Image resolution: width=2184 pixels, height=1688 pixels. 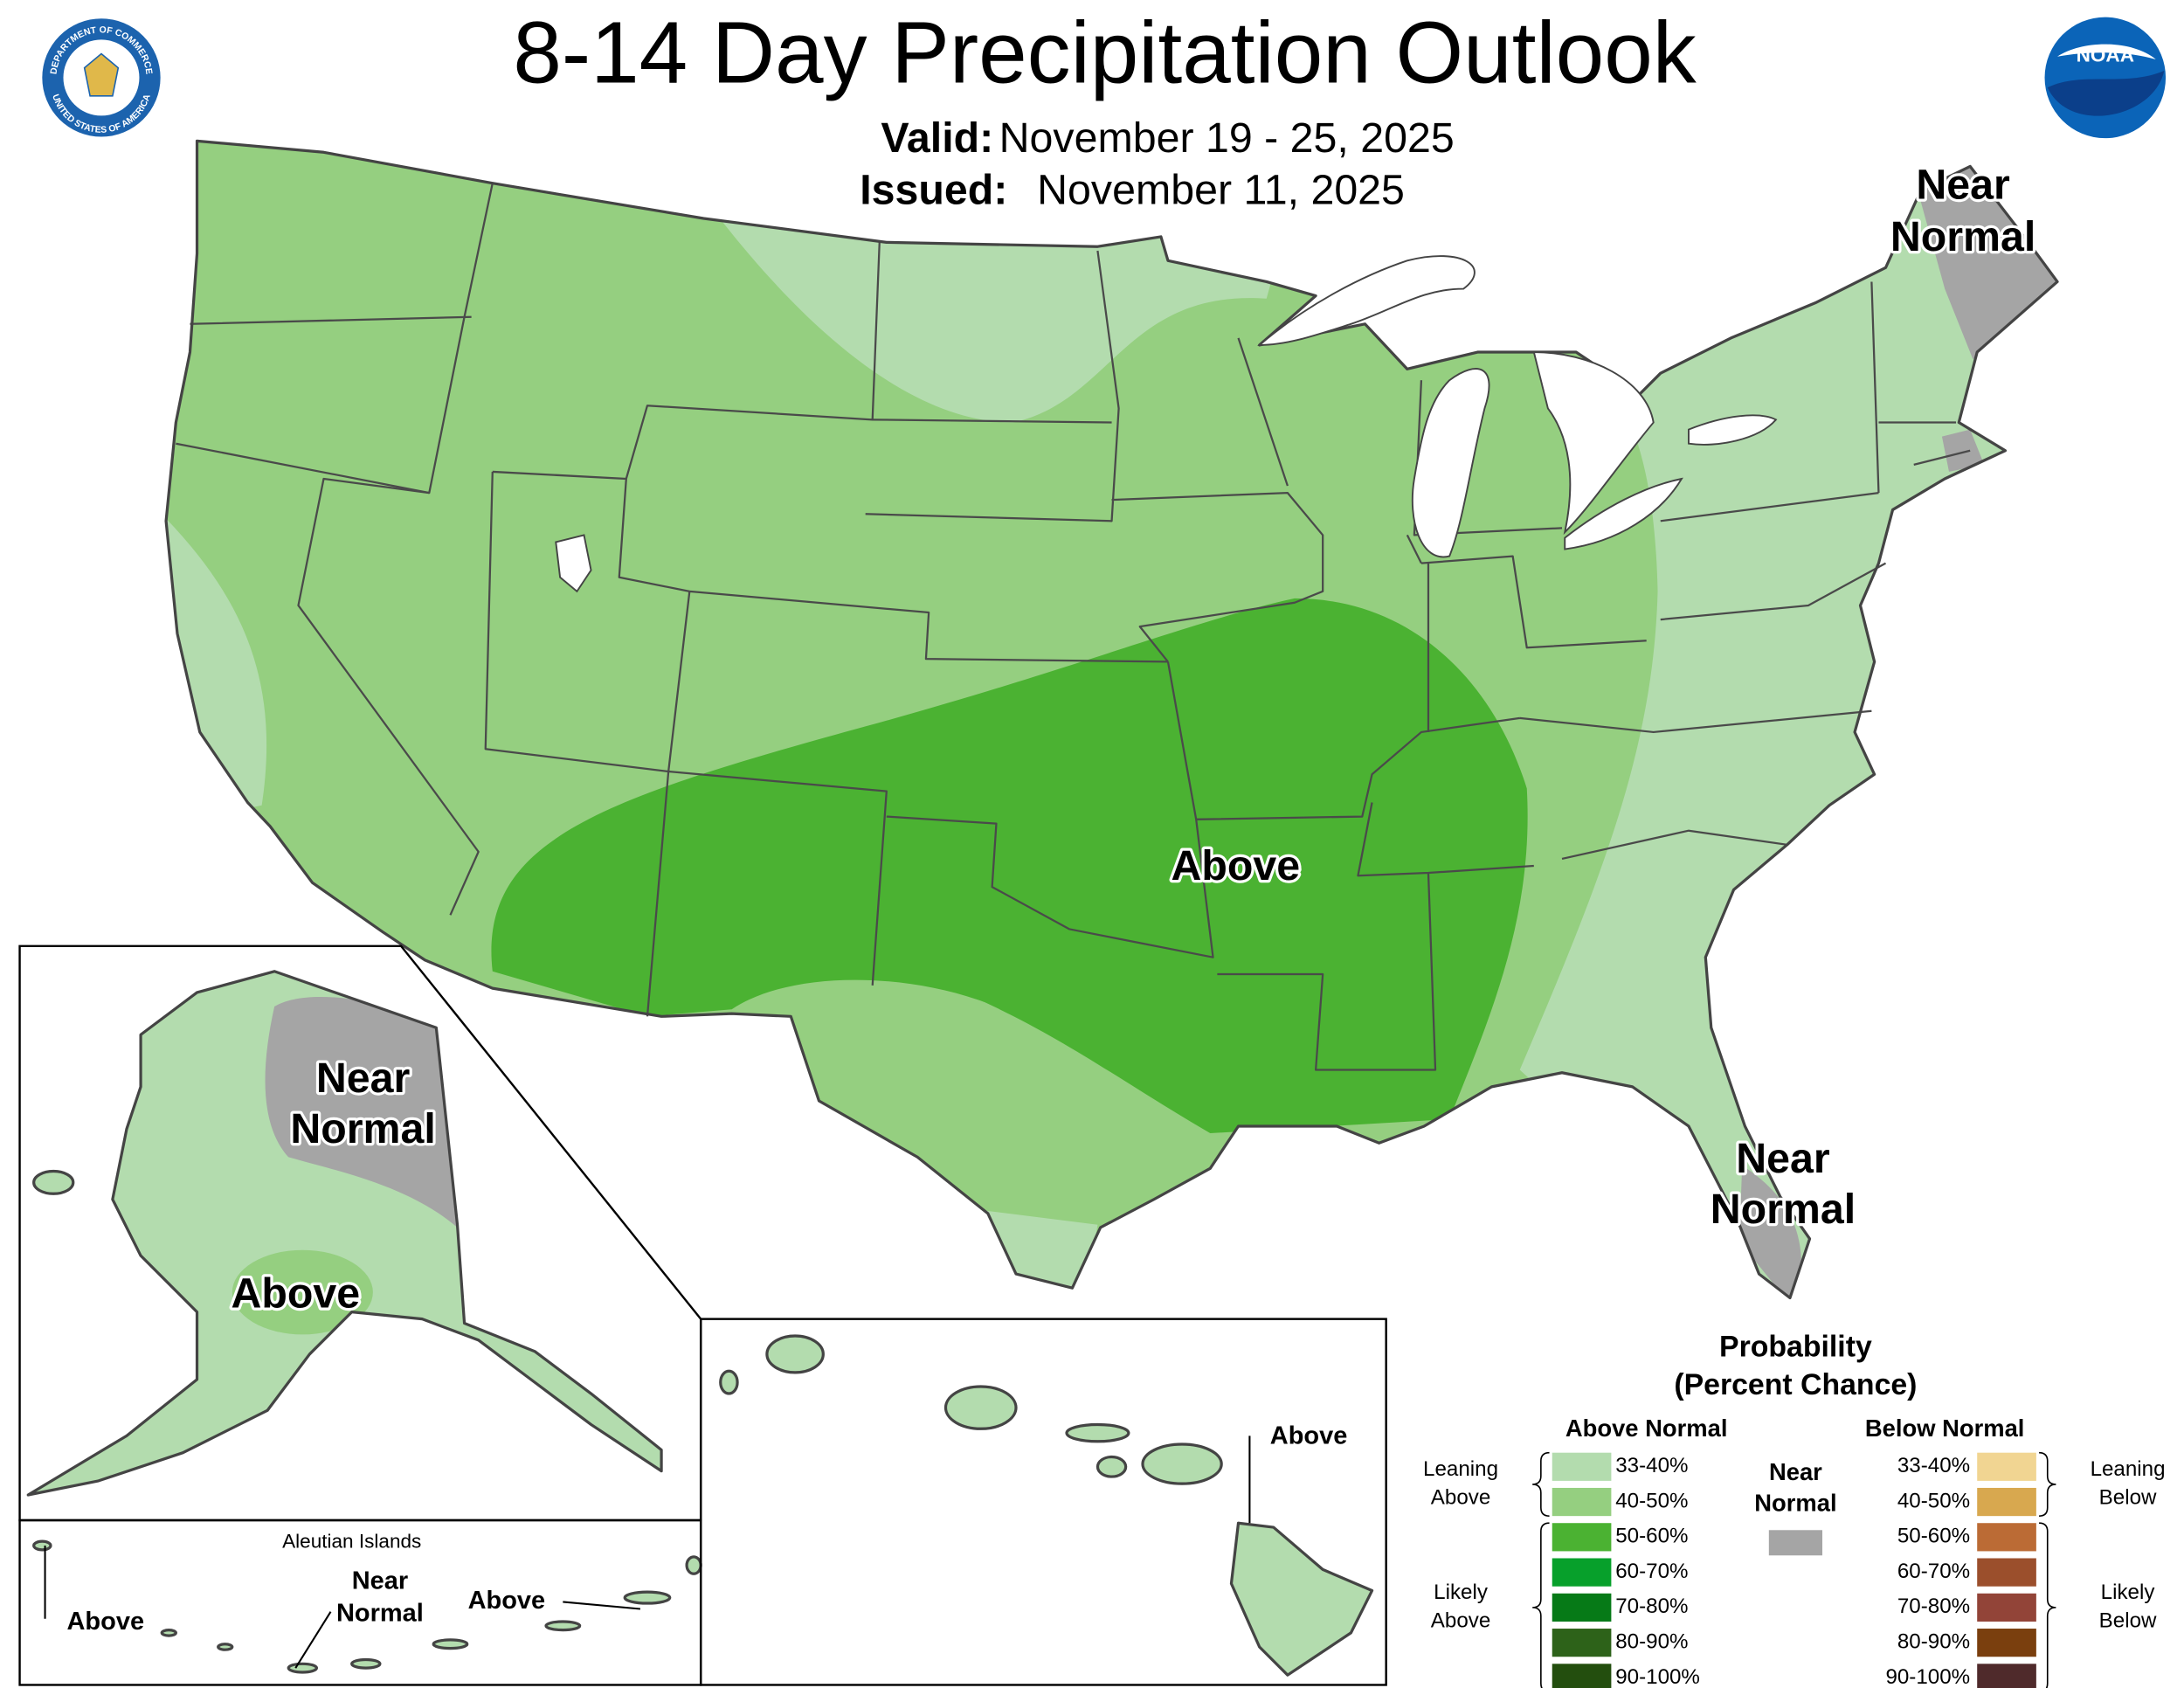 I want to click on legend-item-label: 40-50%, so click(x=1651, y=1500).